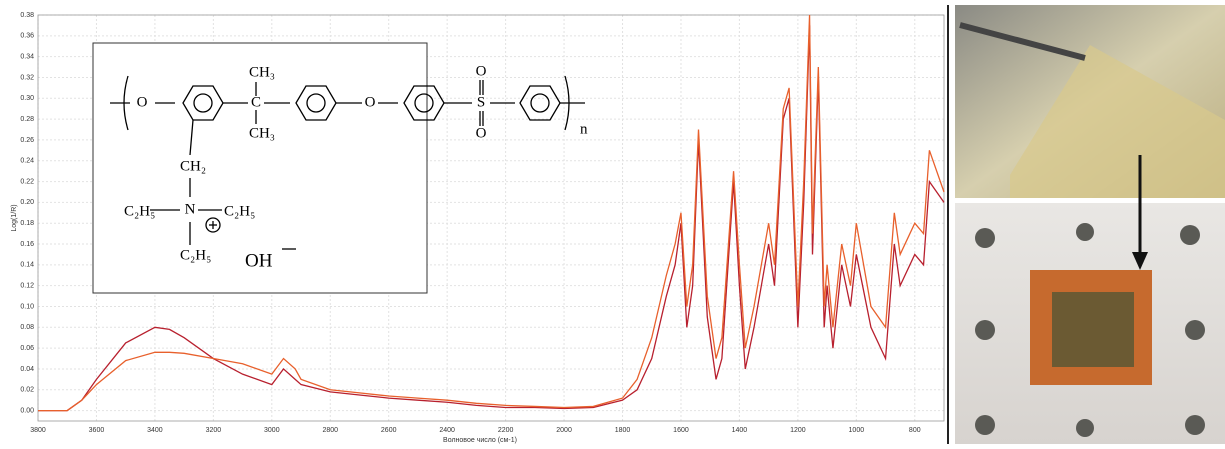 This screenshot has width=1225, height=449. What do you see at coordinates (27, 348) in the screenshot?
I see `y-tick-label: 0.06` at bounding box center [27, 348].